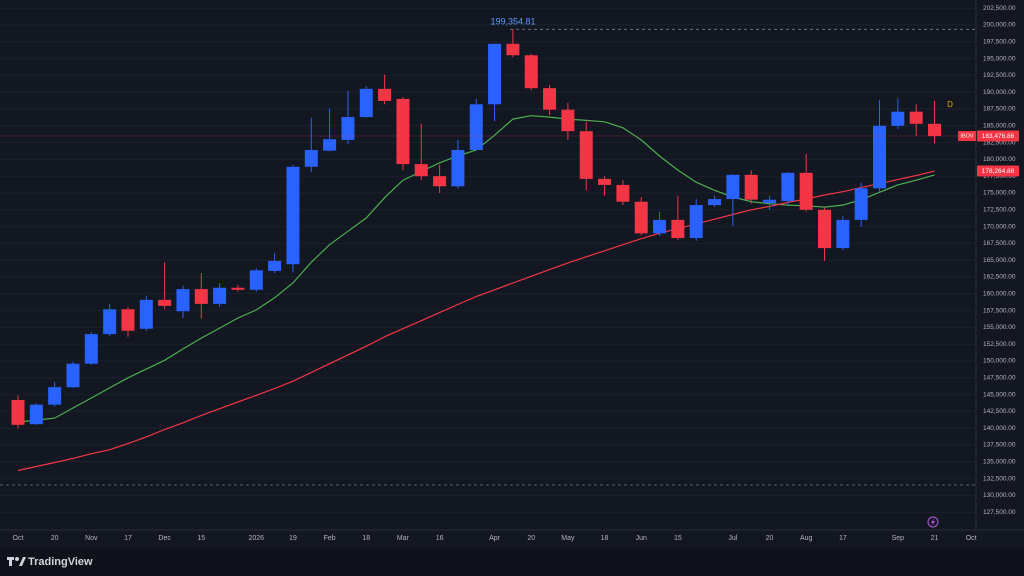 The image size is (1024, 576). What do you see at coordinates (330, 538) in the screenshot?
I see `x-tick-label: Feb` at bounding box center [330, 538].